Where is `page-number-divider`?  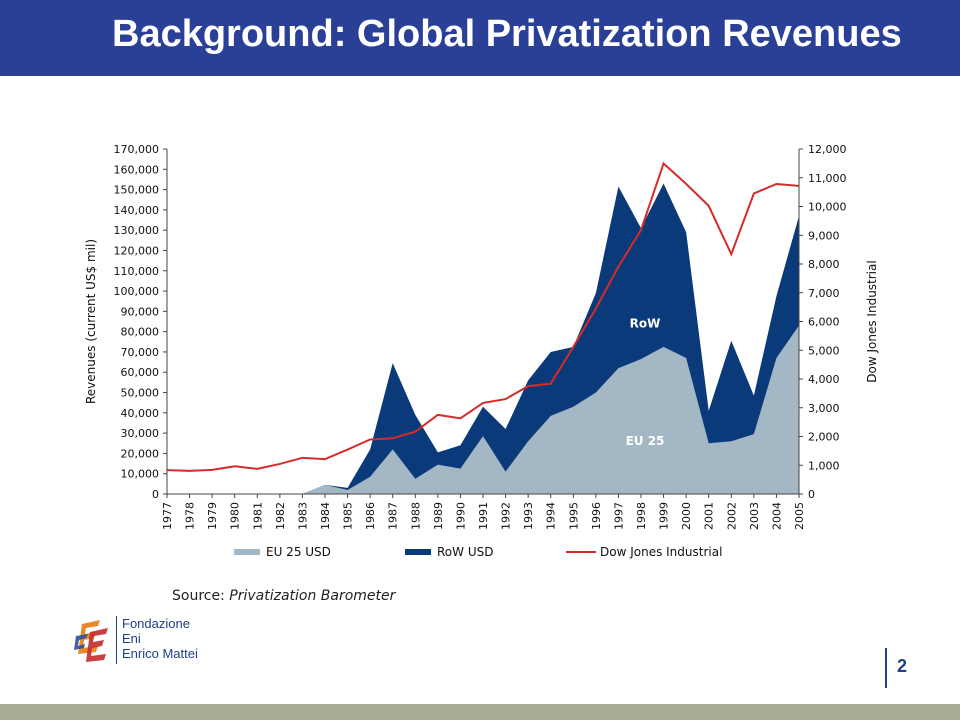 page-number-divider is located at coordinates (886, 668).